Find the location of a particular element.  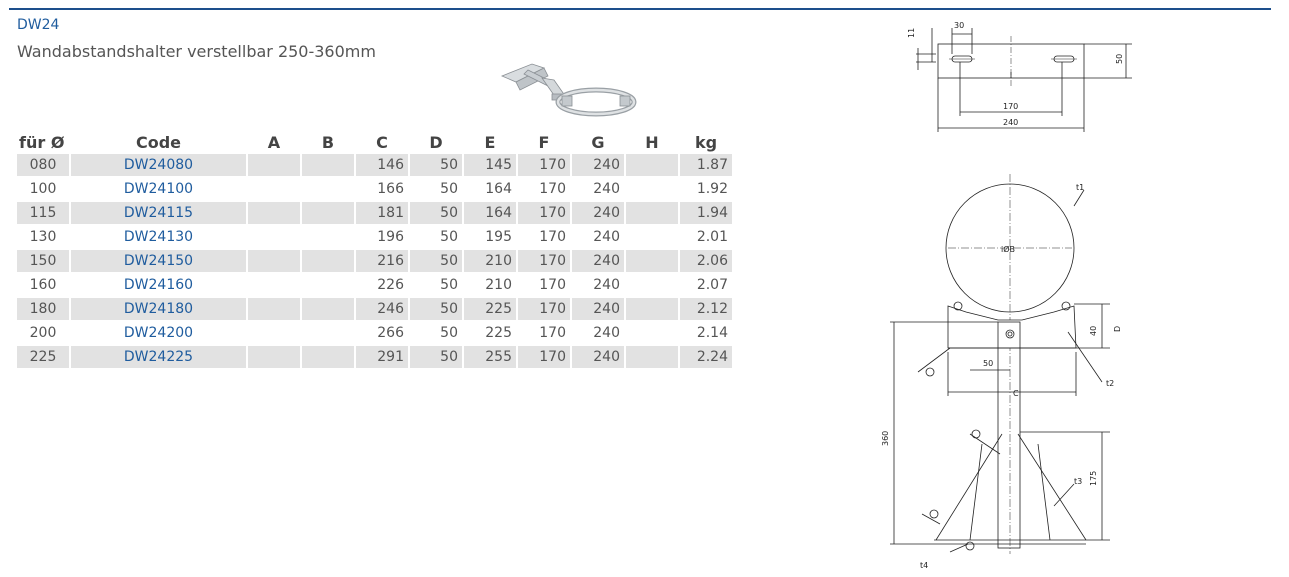

cell-c: 216 is located at coordinates (382, 261).